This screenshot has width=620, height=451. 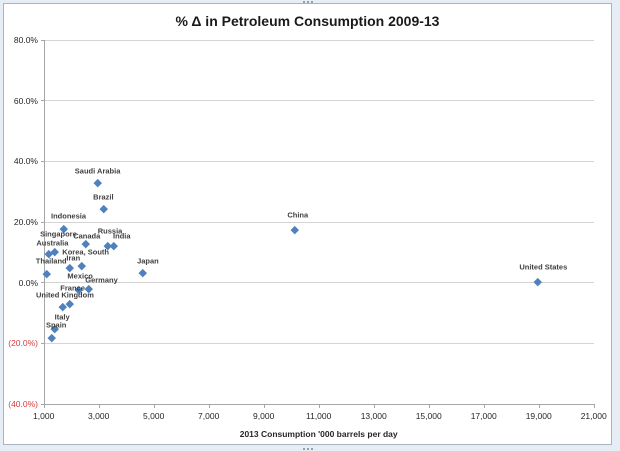 What do you see at coordinates (308, 449) in the screenshot?
I see `chart-resize-handle-bottom` at bounding box center [308, 449].